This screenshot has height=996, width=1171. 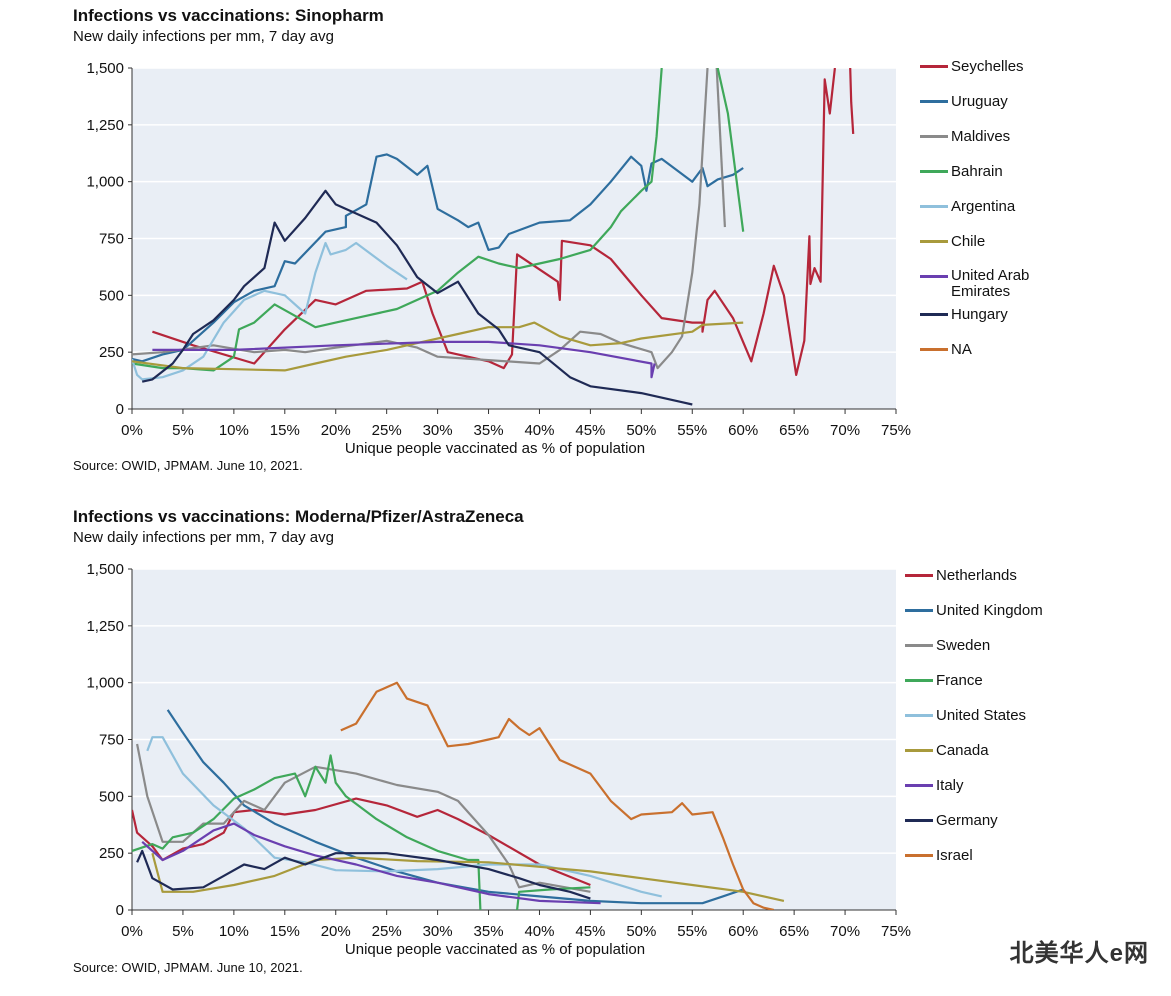 I want to click on legend-item: Canada, so click(x=947, y=750).